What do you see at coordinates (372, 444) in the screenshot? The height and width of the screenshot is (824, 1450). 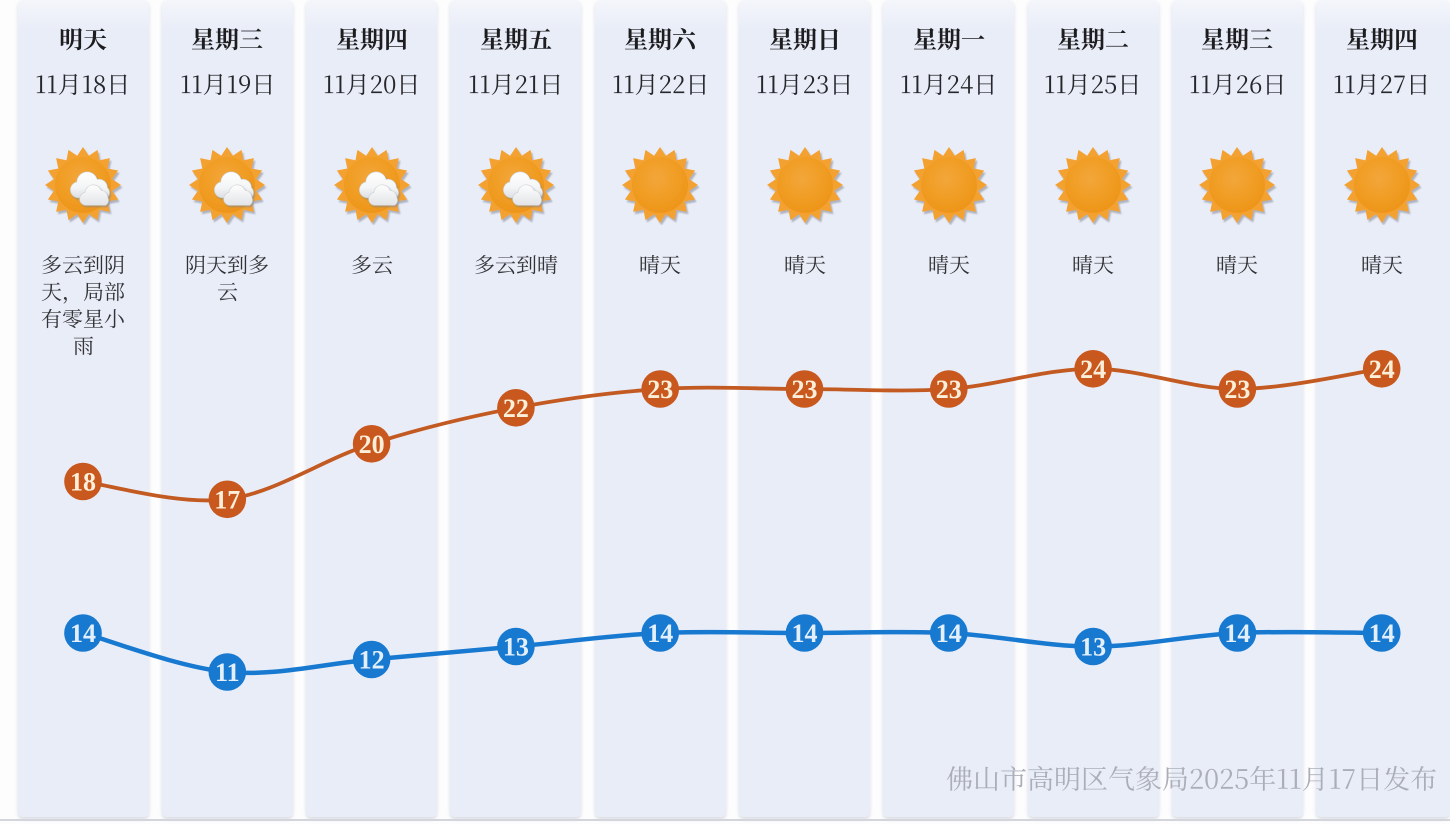 I see `svg-text: 20` at bounding box center [372, 444].